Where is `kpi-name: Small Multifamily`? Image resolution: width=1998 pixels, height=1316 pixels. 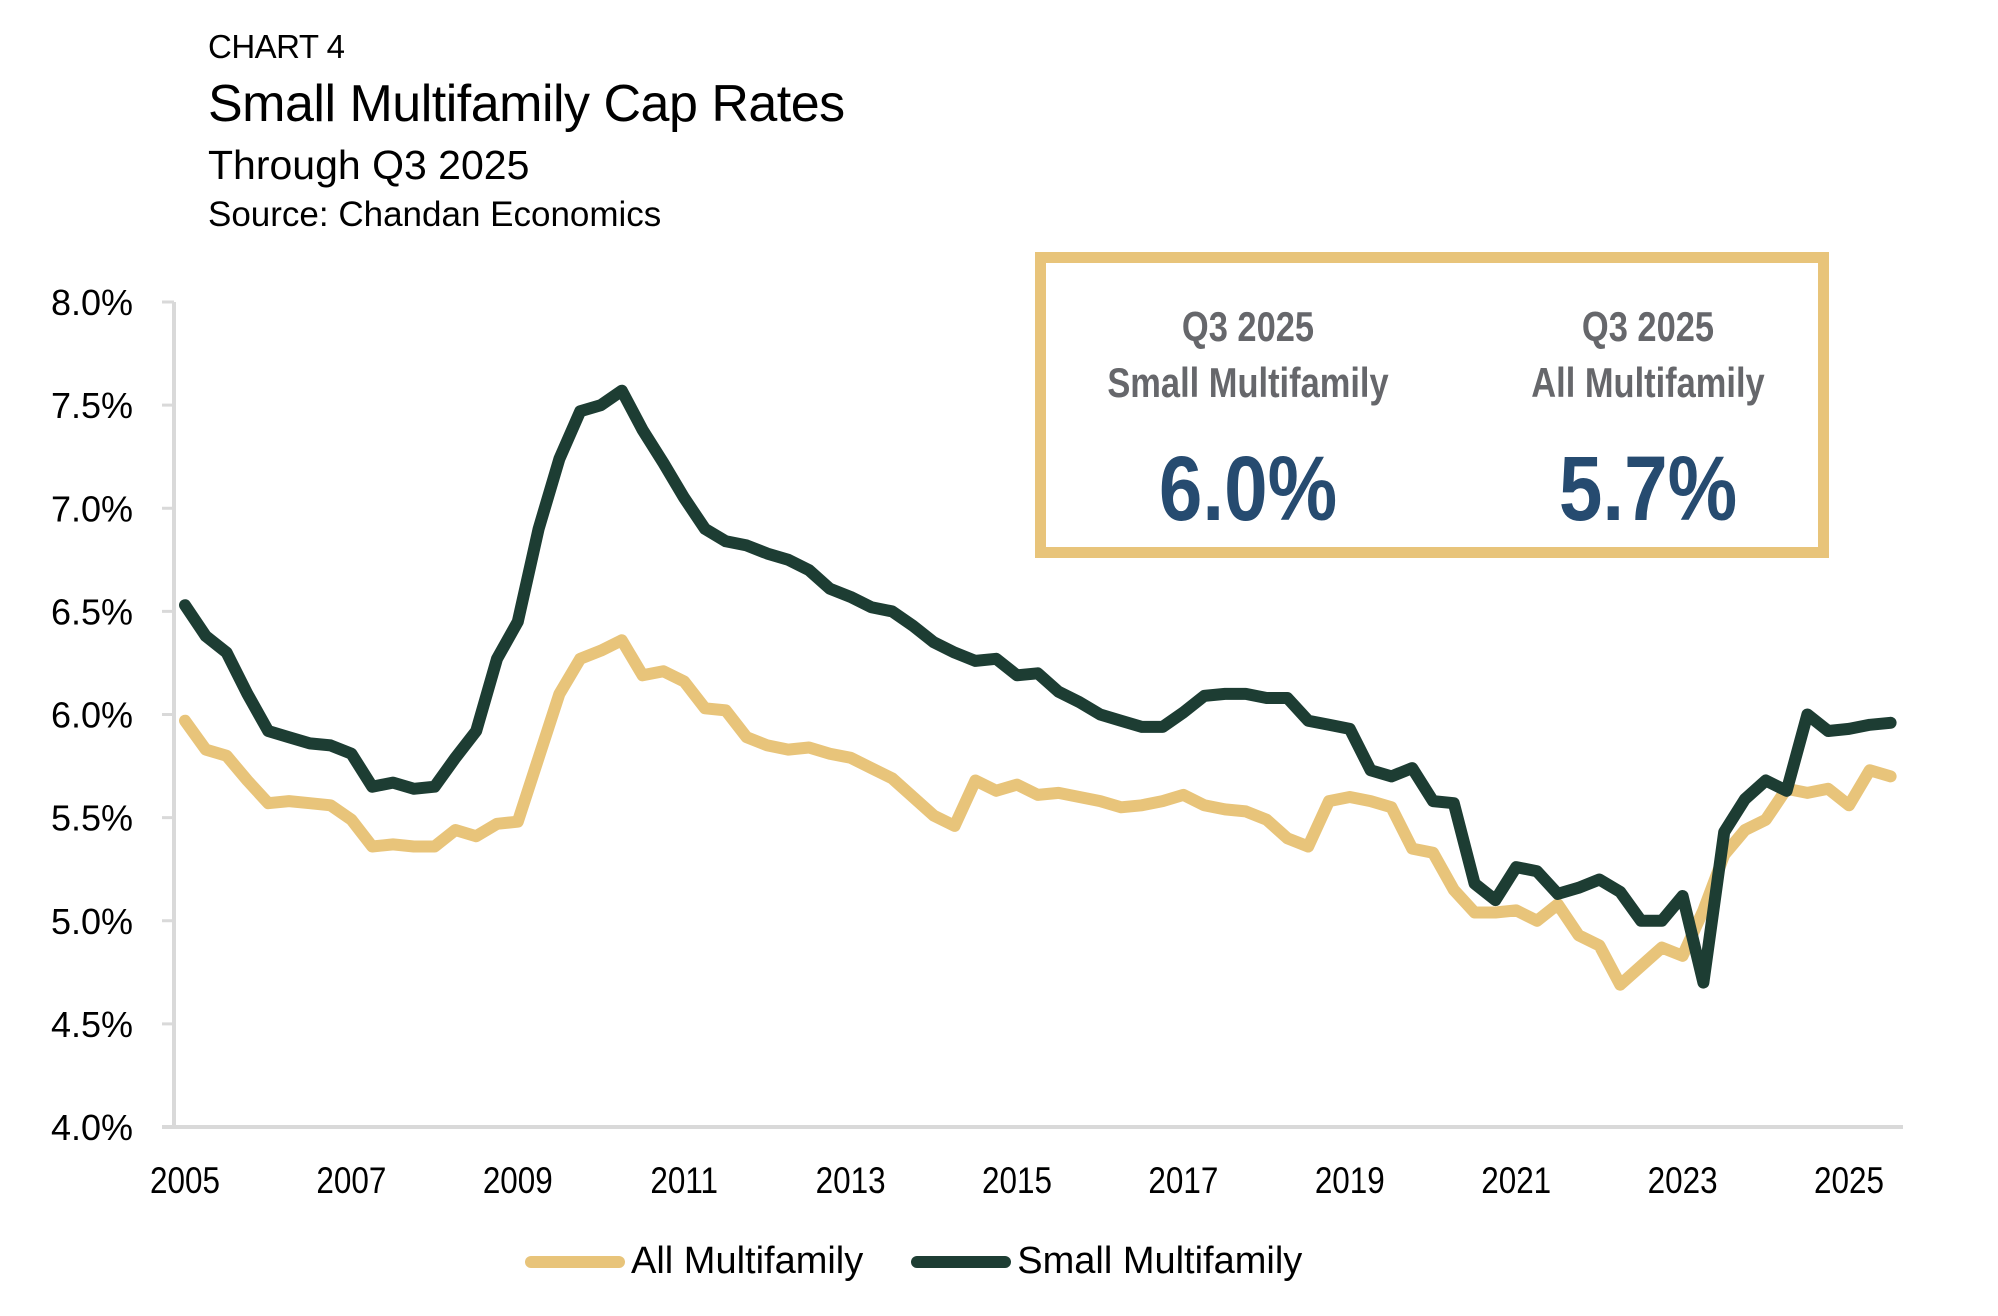
kpi-name: Small Multifamily is located at coordinates (1248, 382).